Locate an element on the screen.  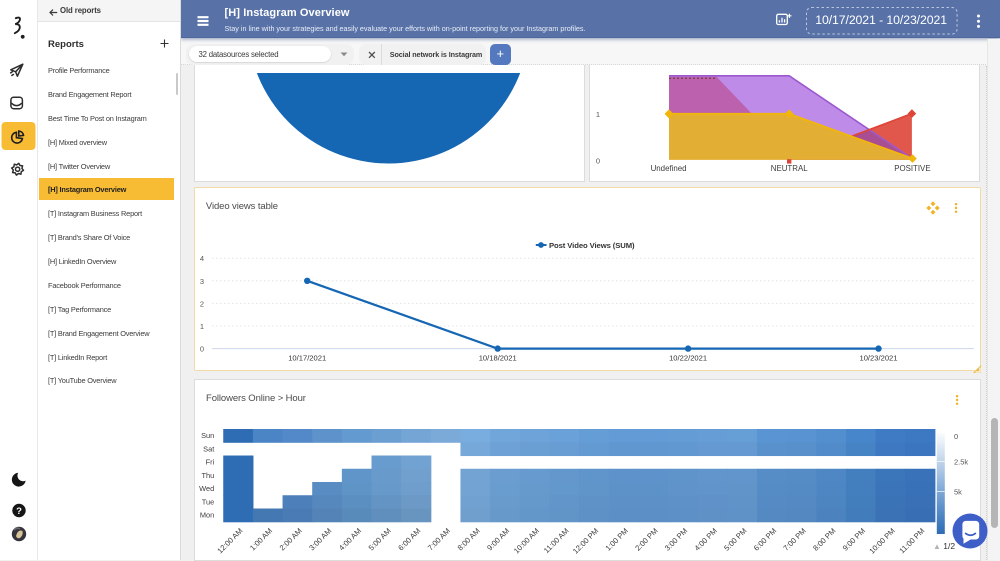
svg-text: Sat is located at coordinates (208, 448).